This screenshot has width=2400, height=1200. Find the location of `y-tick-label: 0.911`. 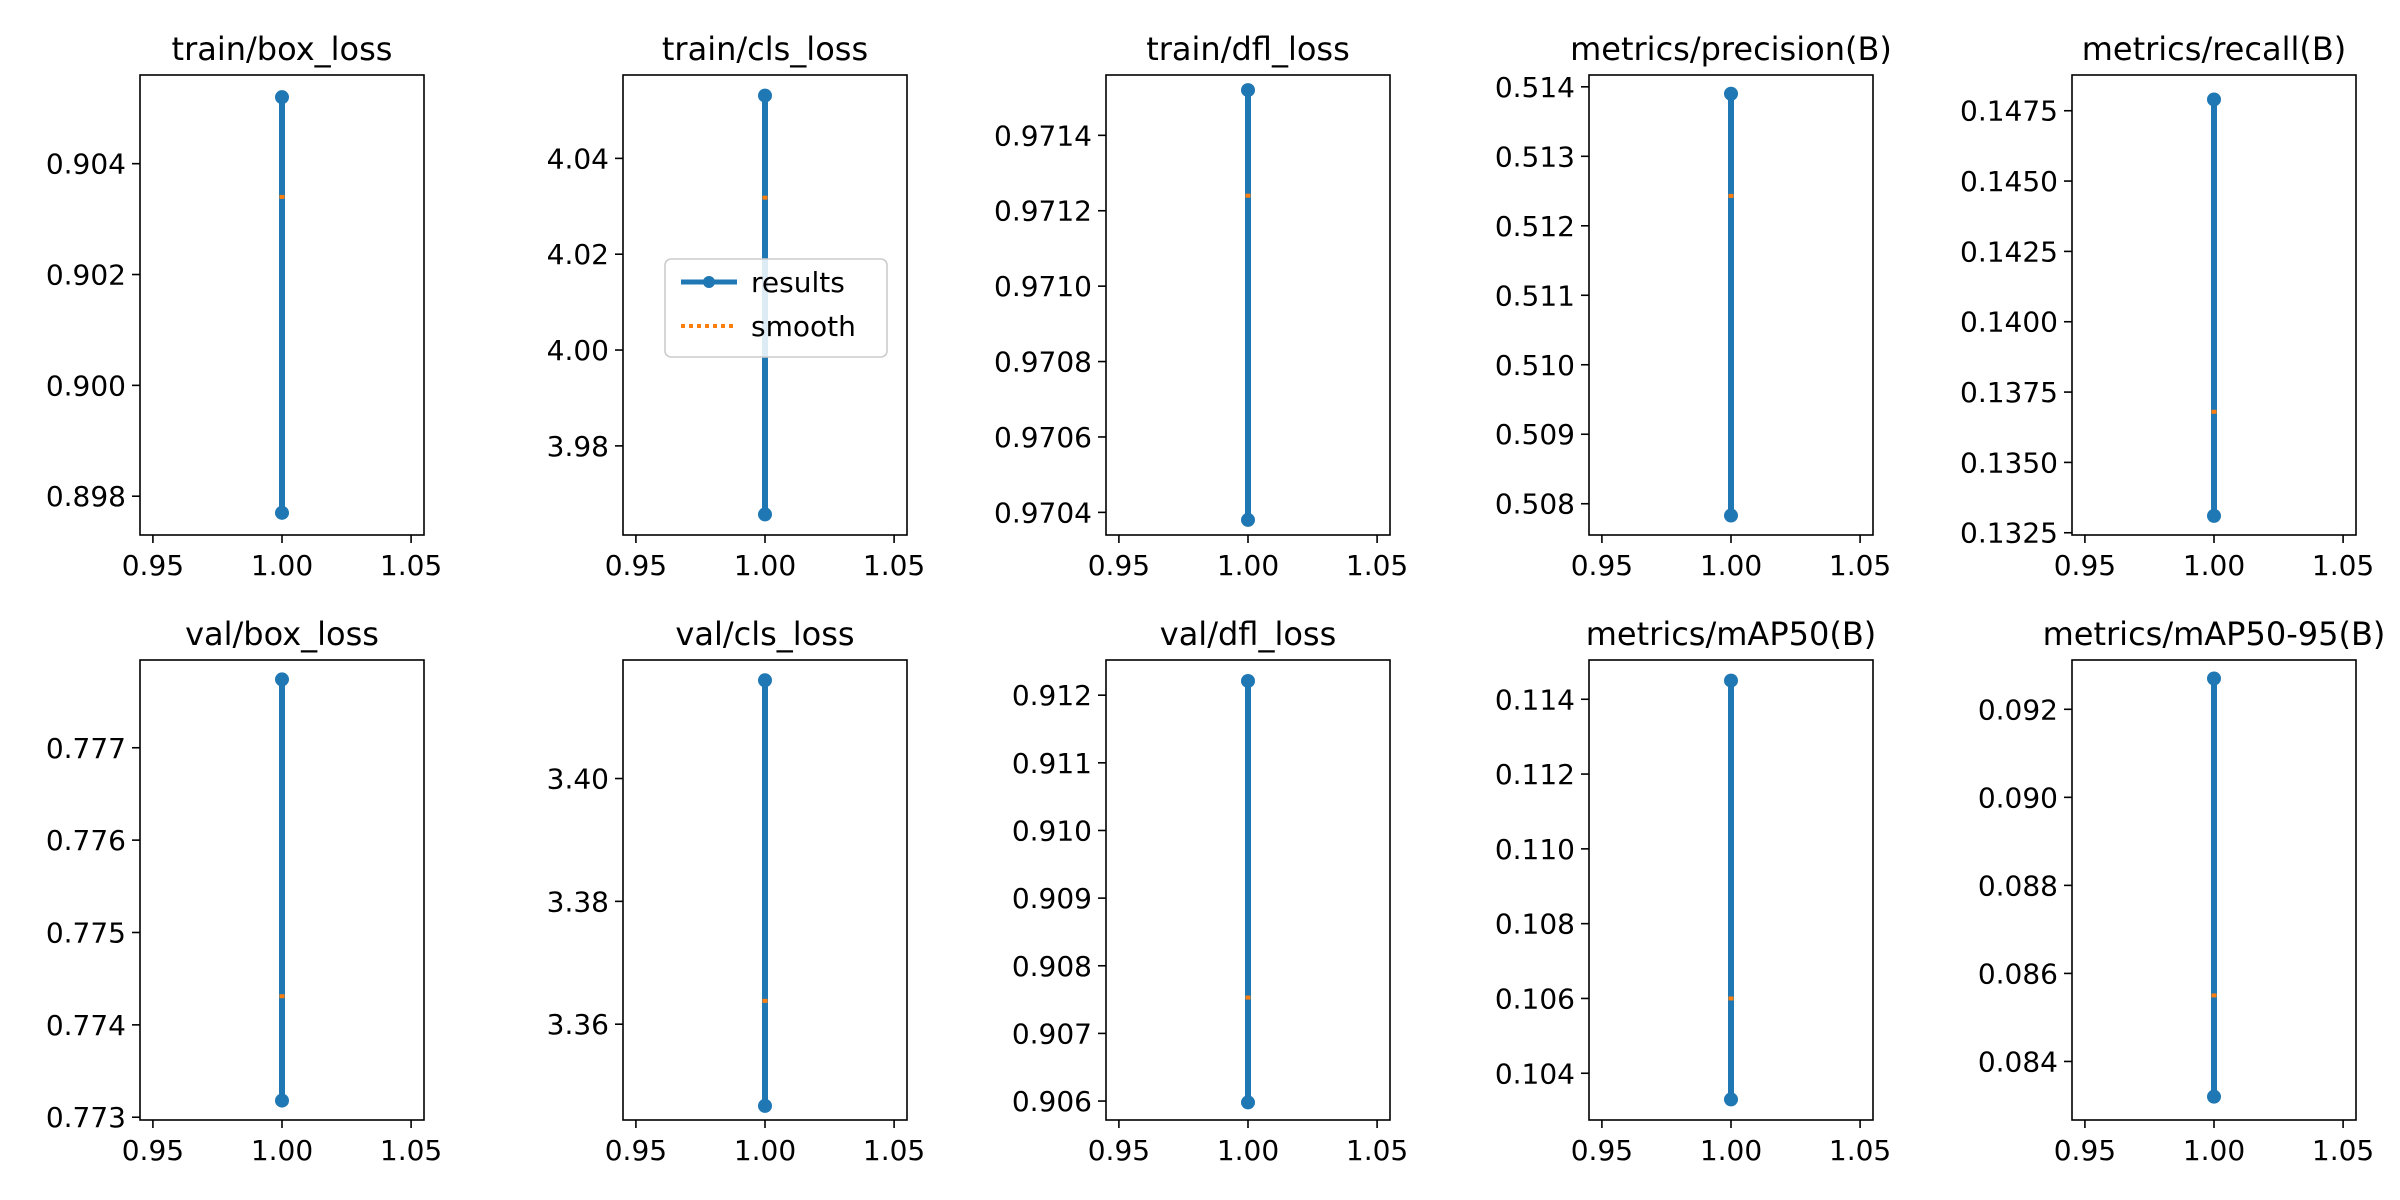

y-tick-label: 0.911 is located at coordinates (1052, 763).